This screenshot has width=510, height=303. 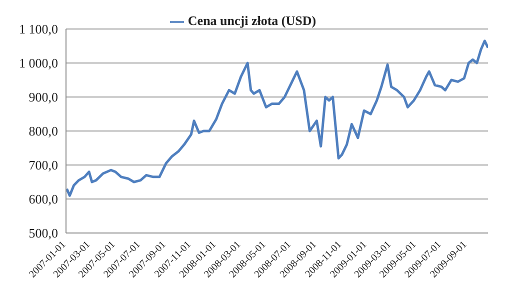 I want to click on y-tick-label: 800,0, so click(x=43, y=131).